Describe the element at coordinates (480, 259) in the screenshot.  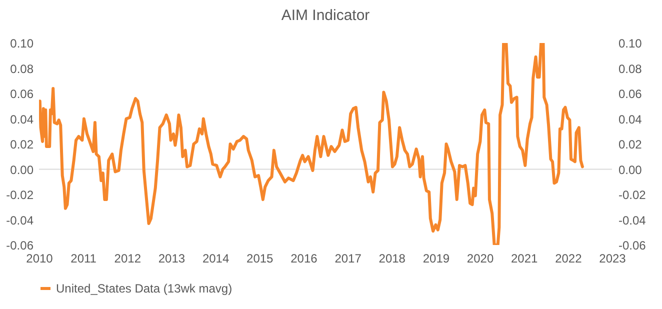
I see `x-tick-label: 2020` at that location.